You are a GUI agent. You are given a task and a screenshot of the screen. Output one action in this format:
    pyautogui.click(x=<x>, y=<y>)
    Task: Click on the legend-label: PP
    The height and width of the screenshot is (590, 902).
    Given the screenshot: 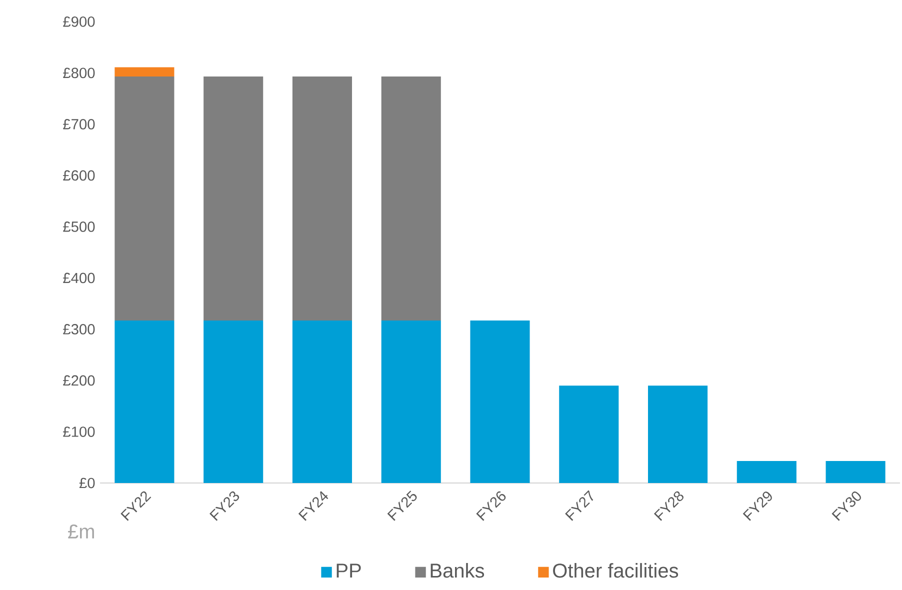 What is the action you would take?
    pyautogui.click(x=348, y=571)
    